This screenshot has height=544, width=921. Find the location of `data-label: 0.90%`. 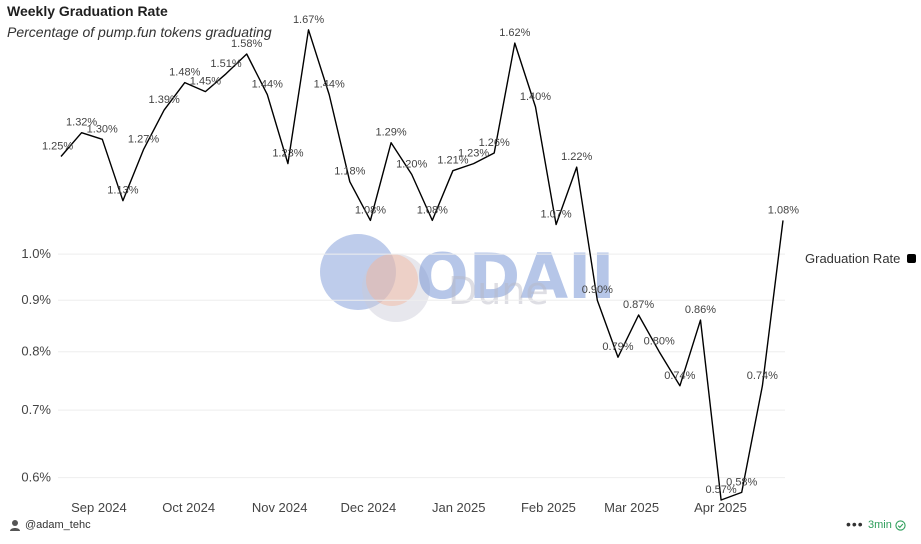

data-label: 0.90% is located at coordinates (597, 290).